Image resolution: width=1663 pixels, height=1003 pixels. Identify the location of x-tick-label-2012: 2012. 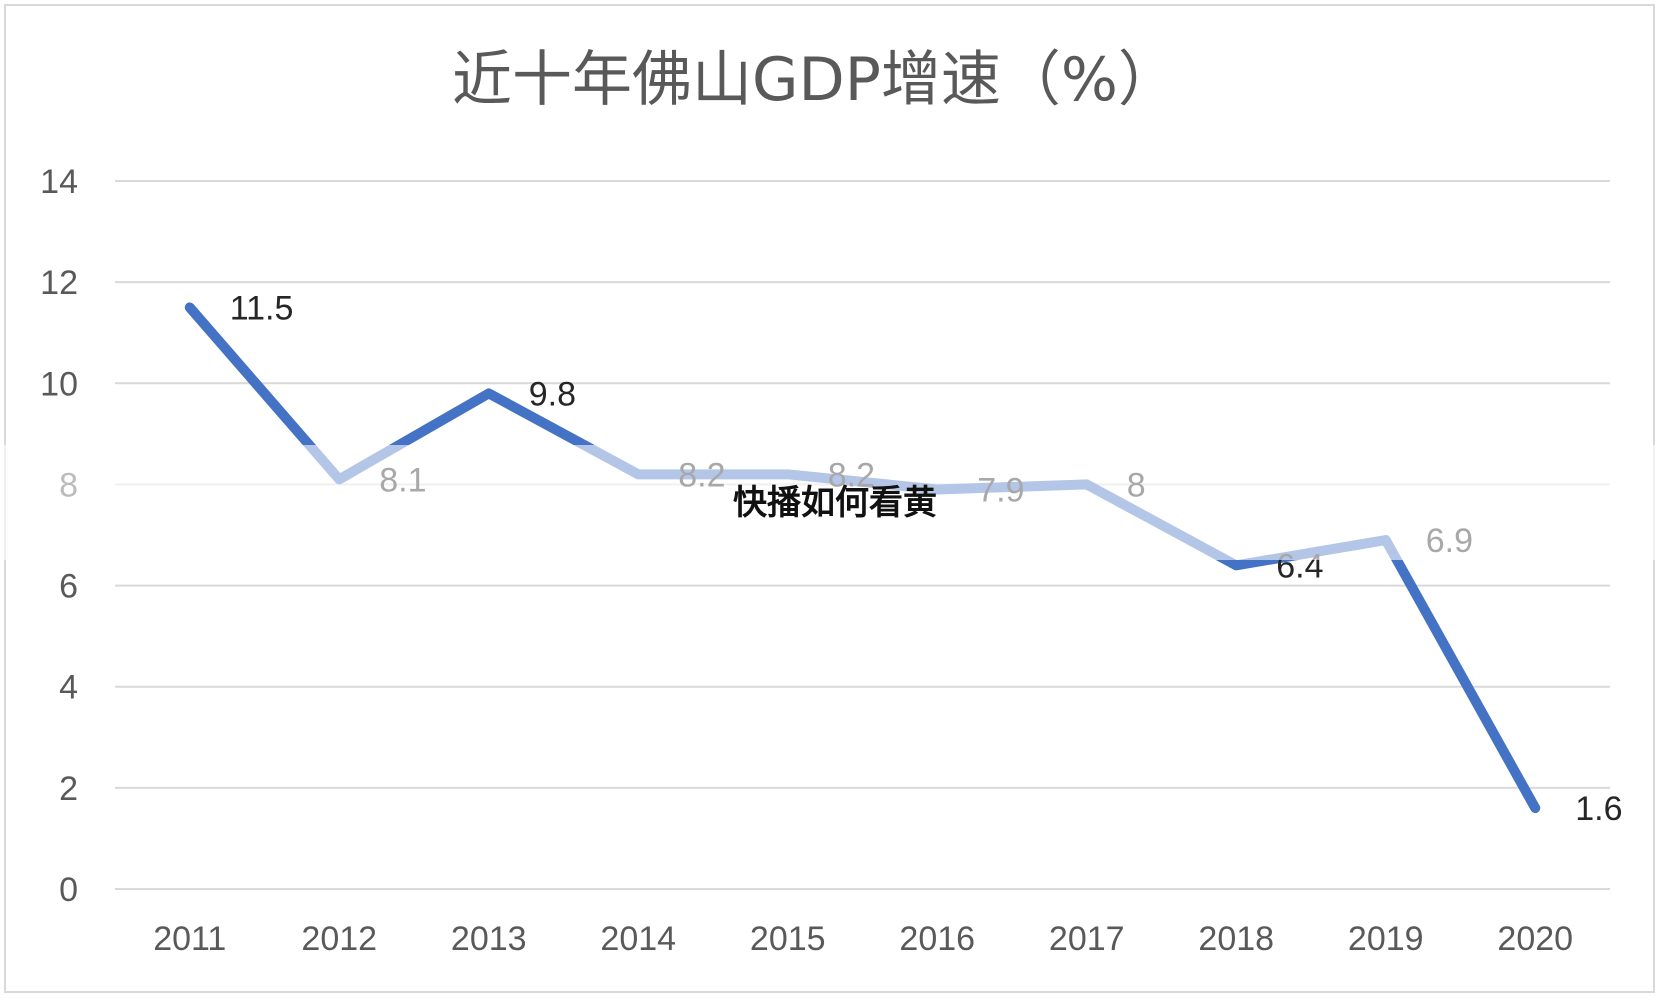
(339, 939).